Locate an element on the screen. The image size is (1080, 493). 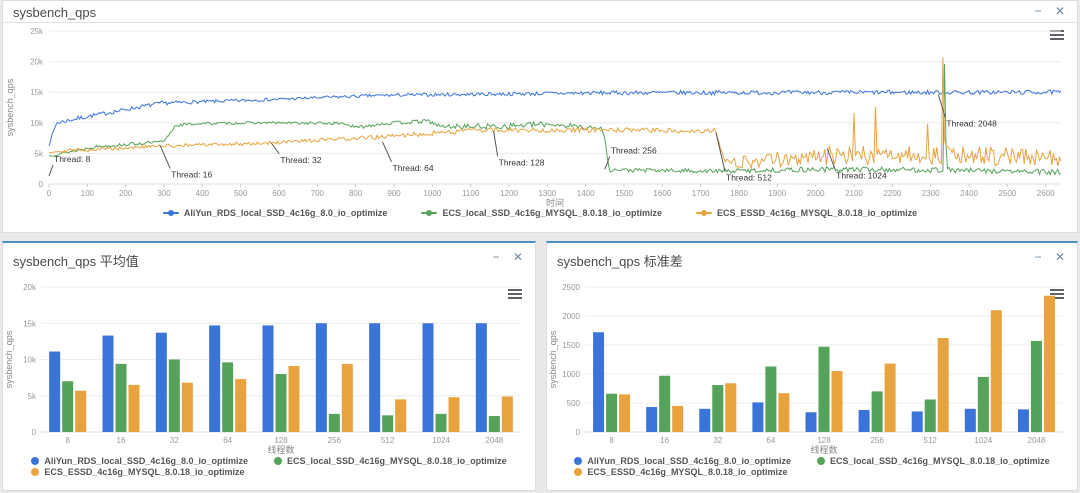
svg-text: 800 is located at coordinates (356, 193).